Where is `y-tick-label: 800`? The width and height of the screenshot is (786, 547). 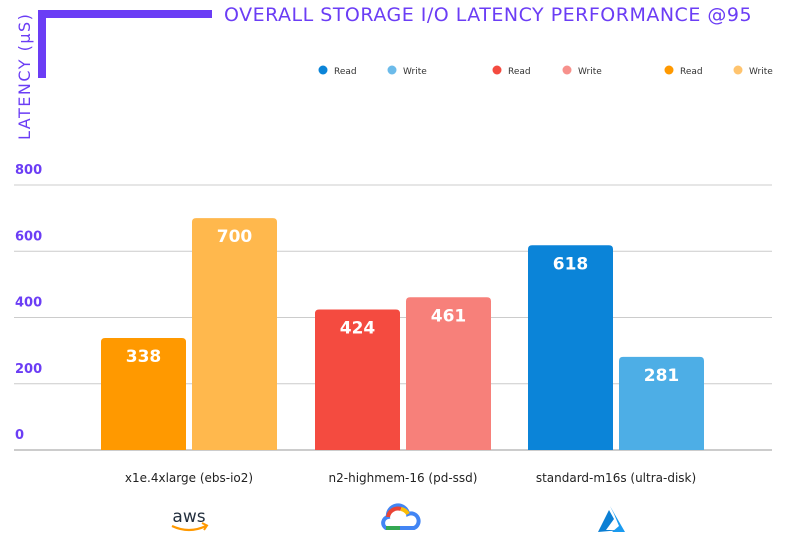
y-tick-label: 800 is located at coordinates (28, 170).